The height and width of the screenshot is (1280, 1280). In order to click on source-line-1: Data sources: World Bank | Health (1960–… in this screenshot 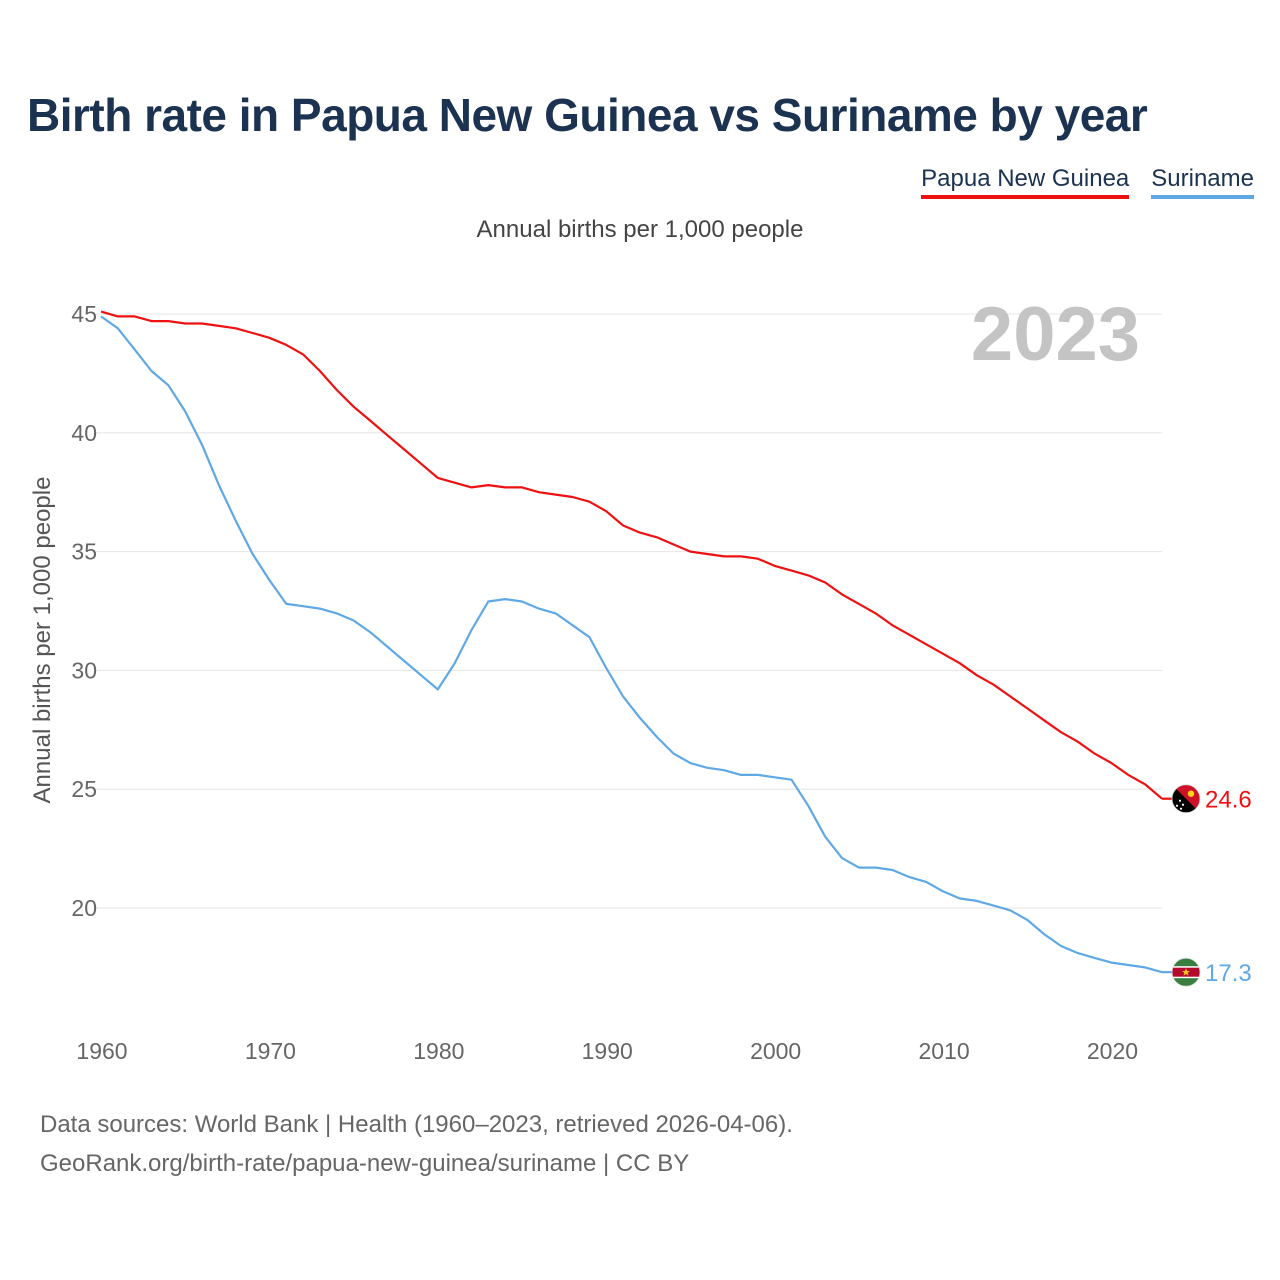, I will do `click(416, 1124)`.